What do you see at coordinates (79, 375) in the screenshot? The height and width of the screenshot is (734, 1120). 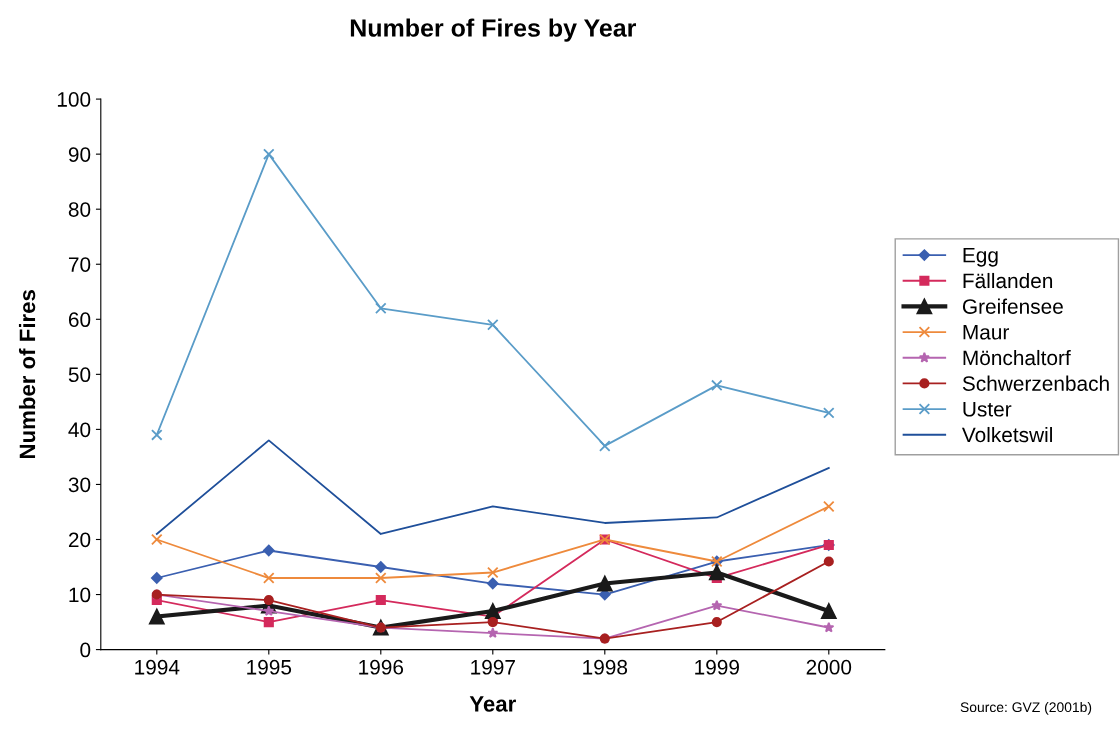 I see `y-tick-label: 50` at bounding box center [79, 375].